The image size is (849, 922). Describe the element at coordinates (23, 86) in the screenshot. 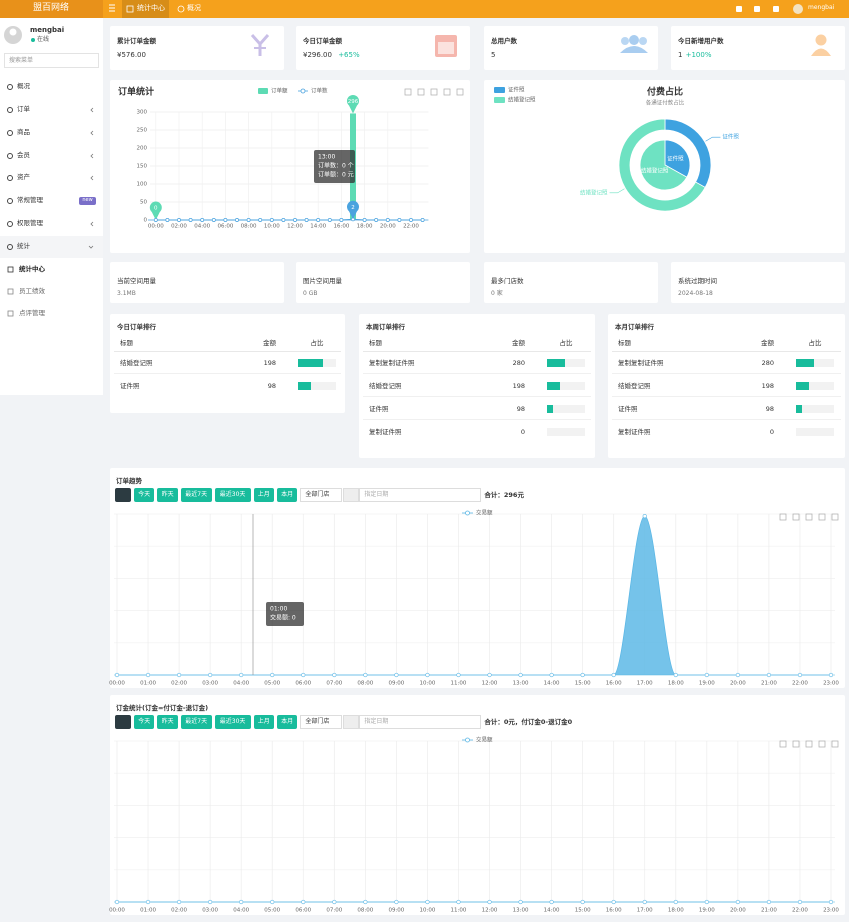

I see `menu-item: 概况` at that location.